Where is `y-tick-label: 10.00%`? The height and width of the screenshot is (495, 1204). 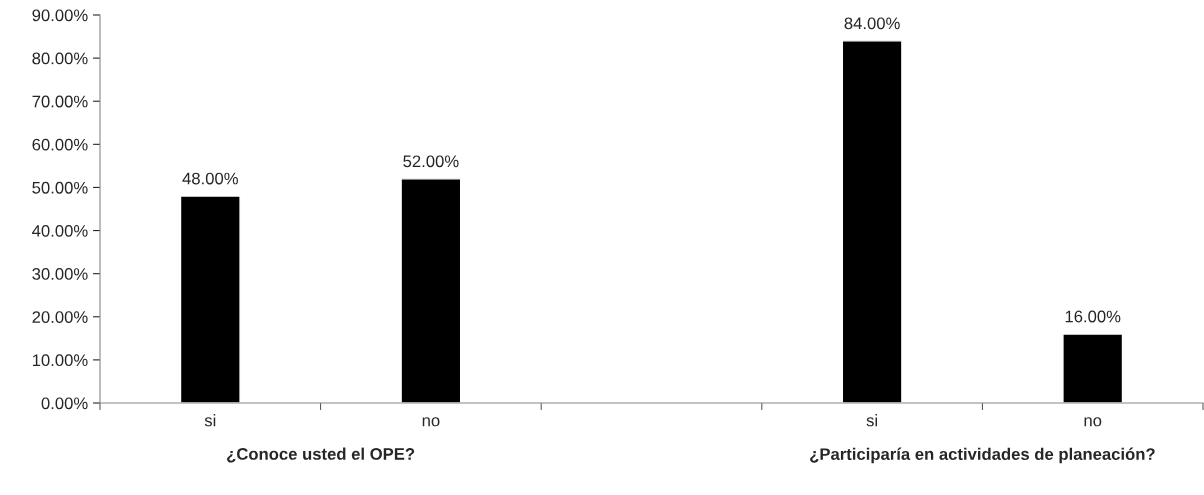
y-tick-label: 10.00% is located at coordinates (60, 360).